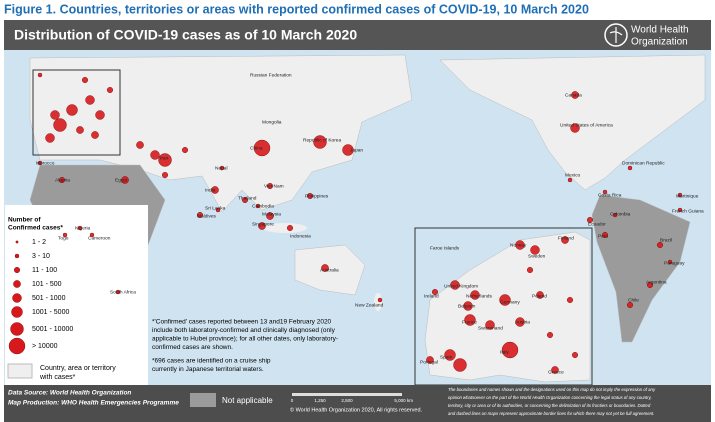  I want to click on place-label: Malaysia, so click(271, 214).